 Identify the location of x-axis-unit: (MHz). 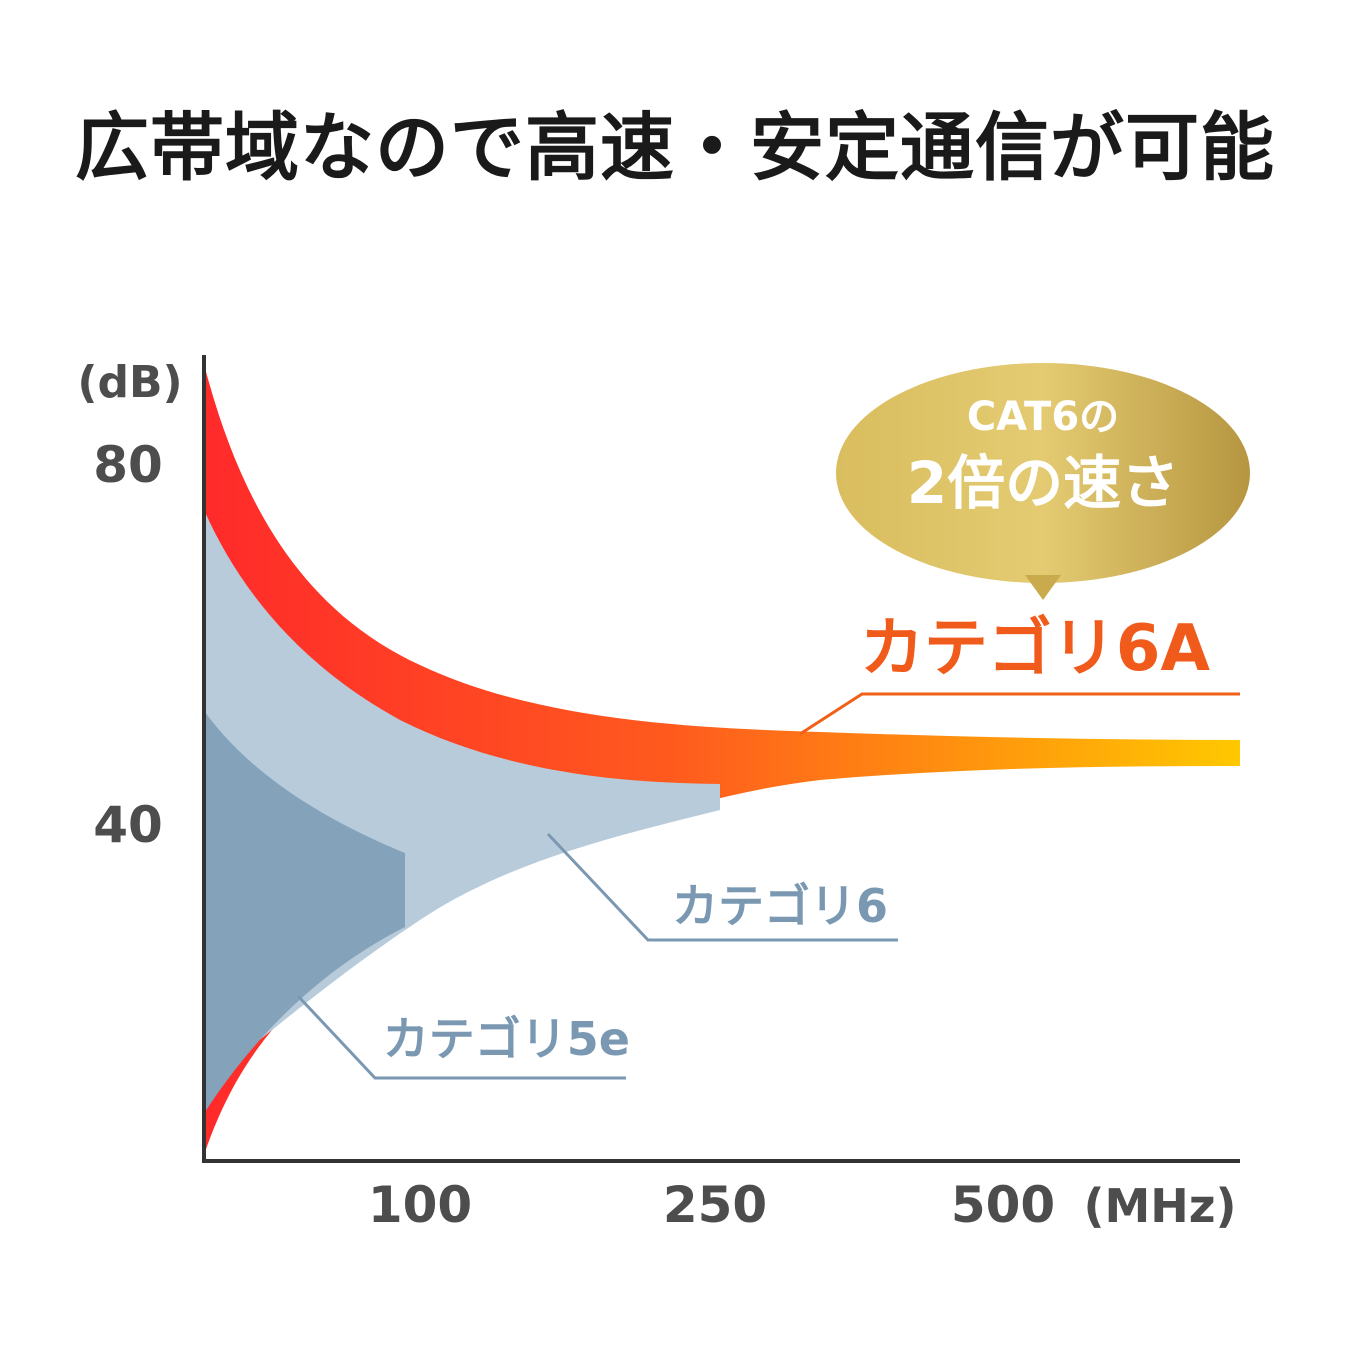
(1159, 1206).